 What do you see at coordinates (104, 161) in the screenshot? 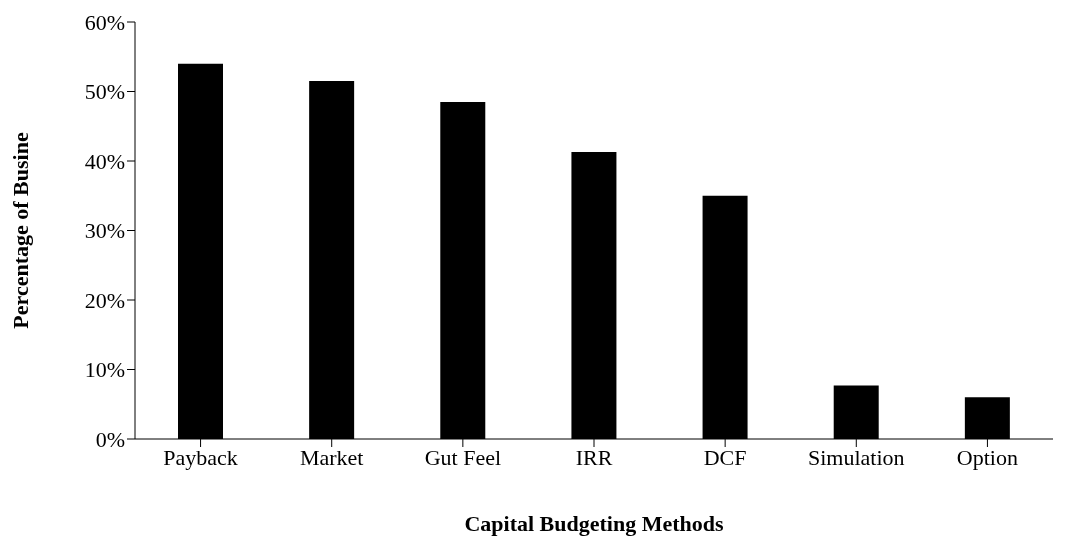
I see `y-tick-label: 40%` at bounding box center [104, 161].